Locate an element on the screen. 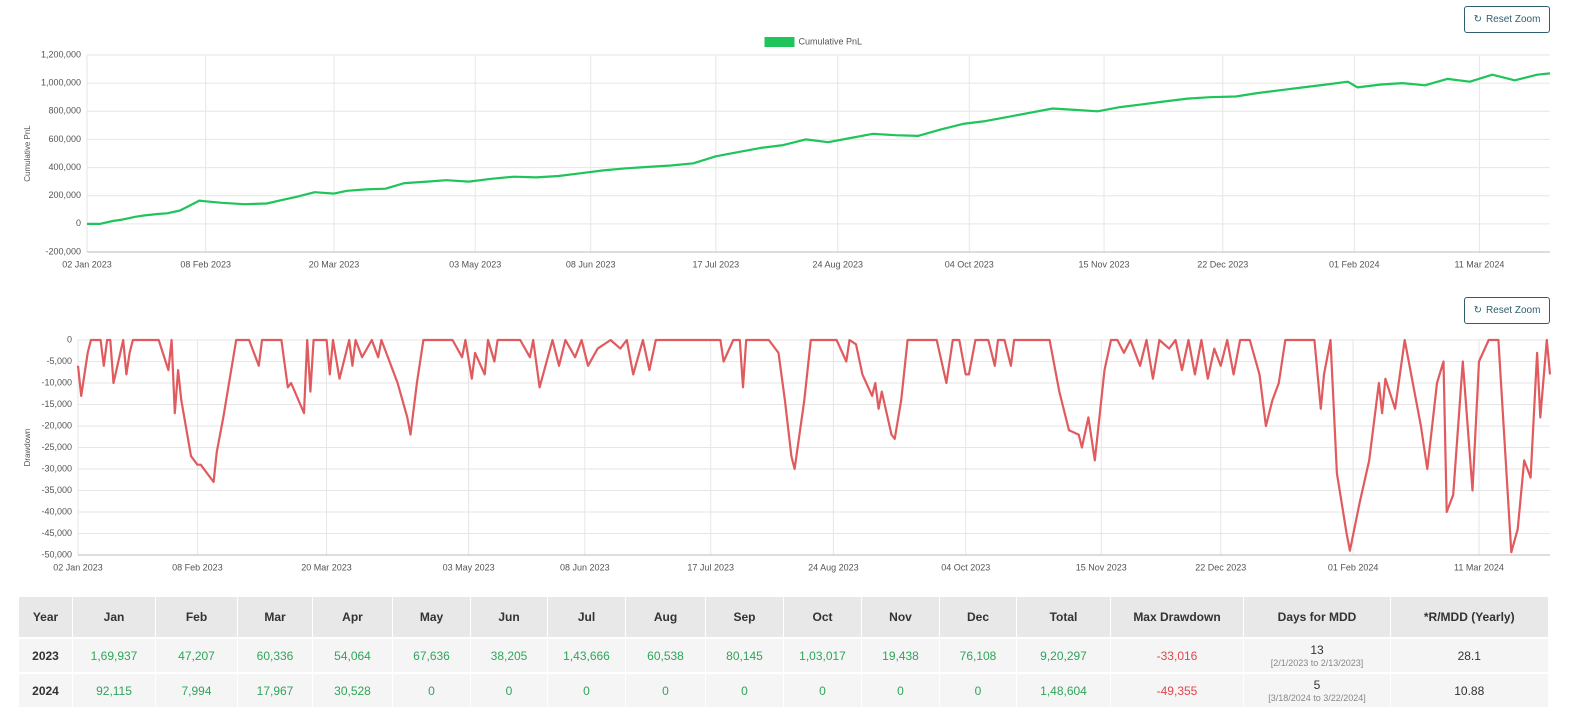 This screenshot has height=723, width=1592. table-cell: 54,064 is located at coordinates (352, 655).